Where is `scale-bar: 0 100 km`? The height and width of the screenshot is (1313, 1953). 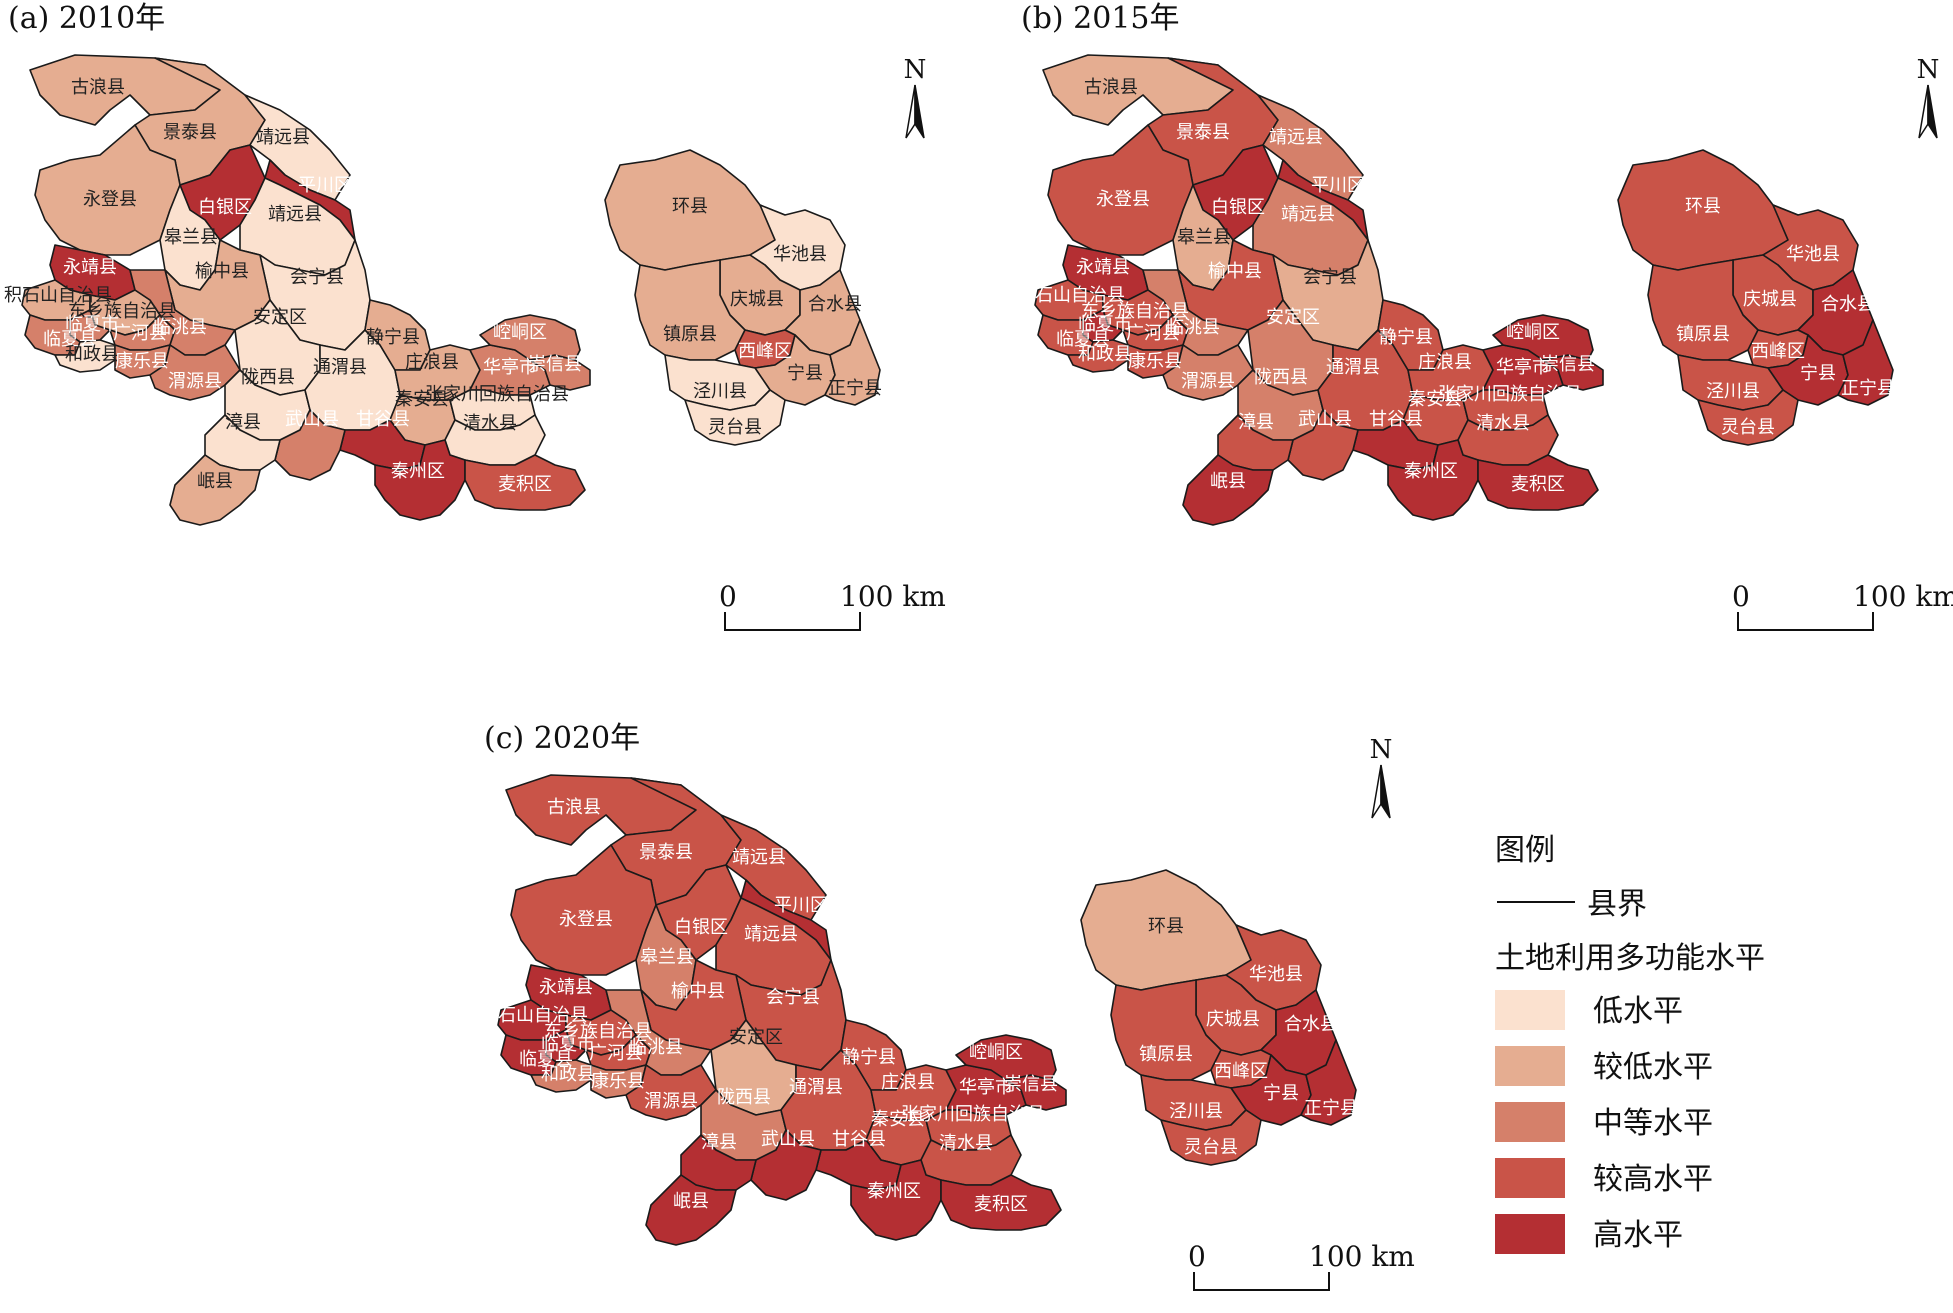
scale-bar: 0 100 km is located at coordinates (1842, 605).